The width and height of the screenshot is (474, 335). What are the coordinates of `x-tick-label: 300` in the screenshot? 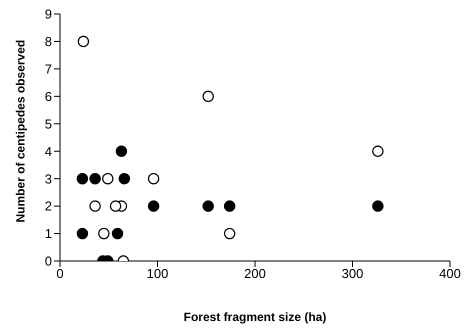 It's located at (353, 274).